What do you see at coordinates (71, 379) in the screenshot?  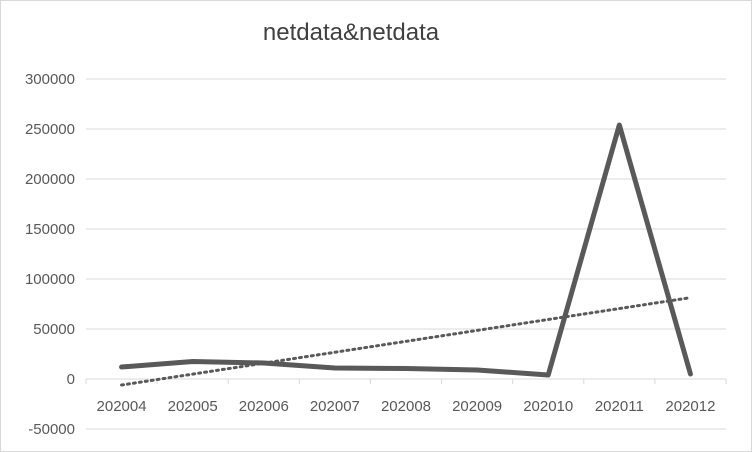 I see `y-tick-label: 0` at bounding box center [71, 379].